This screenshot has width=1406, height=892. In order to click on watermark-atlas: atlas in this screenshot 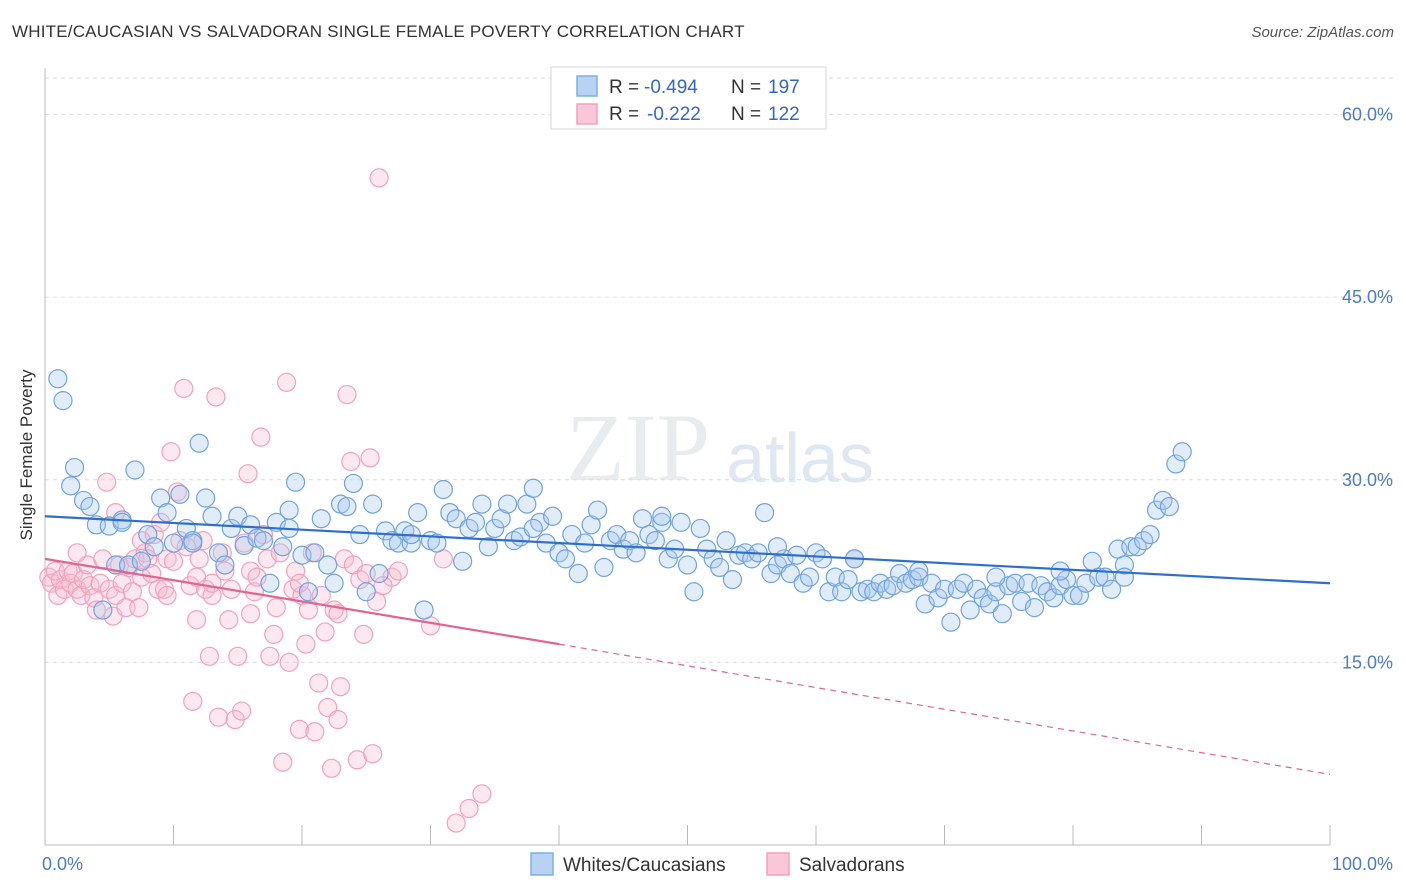, I will do `click(800, 458)`.